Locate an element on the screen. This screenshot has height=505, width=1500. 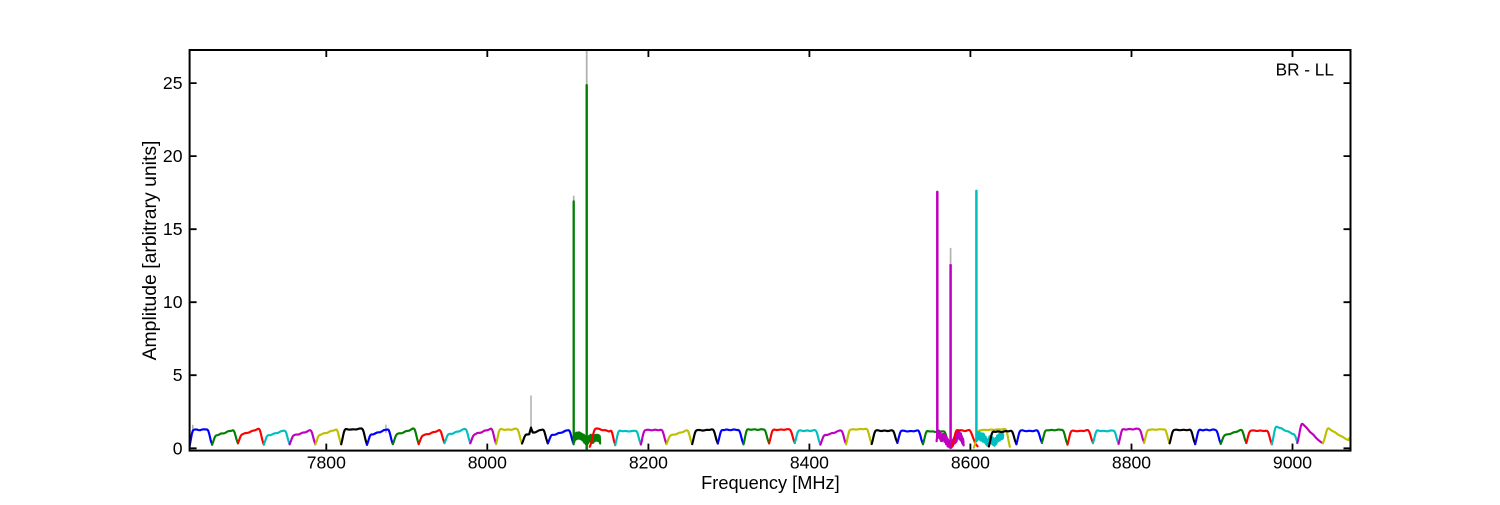
svg-text: 8800 is located at coordinates (1131, 462).